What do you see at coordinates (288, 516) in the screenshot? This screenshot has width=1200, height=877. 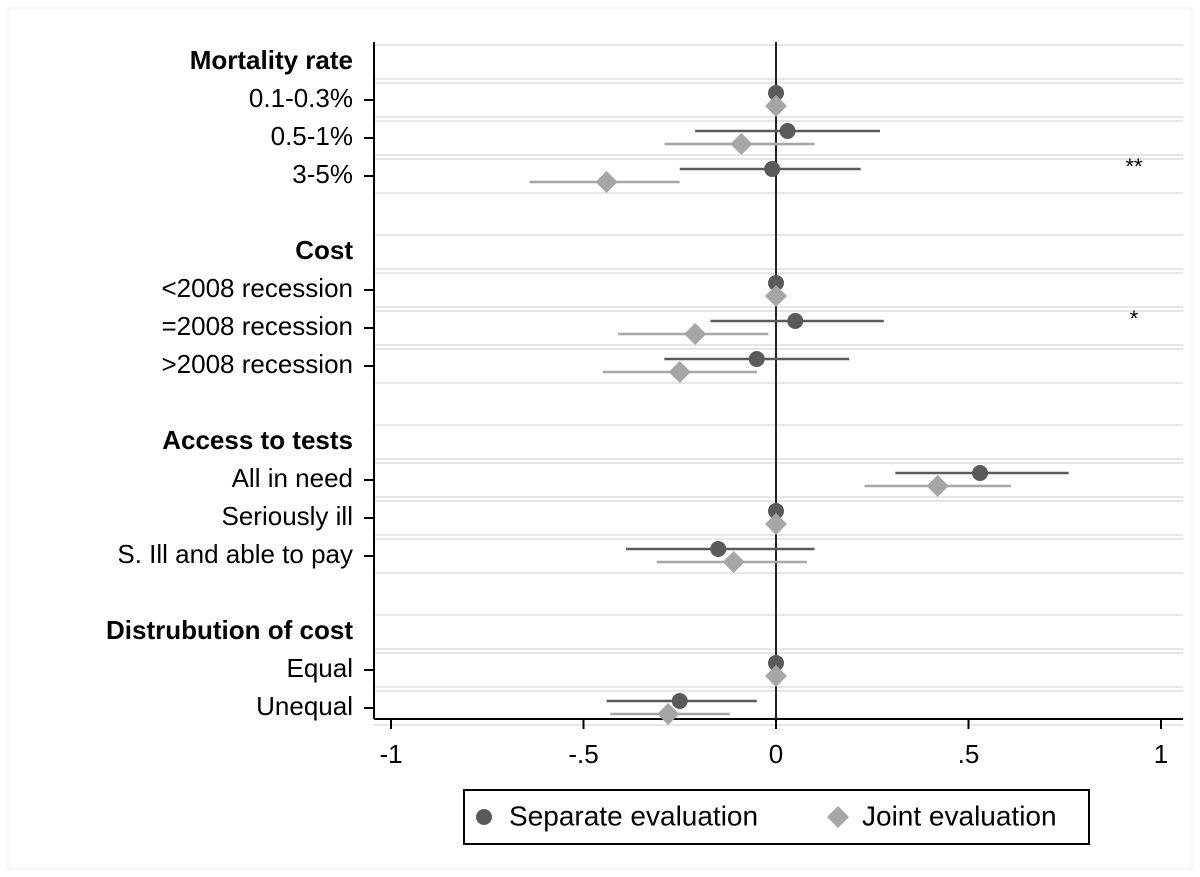 I see `category-label: Seriously ill` at bounding box center [288, 516].